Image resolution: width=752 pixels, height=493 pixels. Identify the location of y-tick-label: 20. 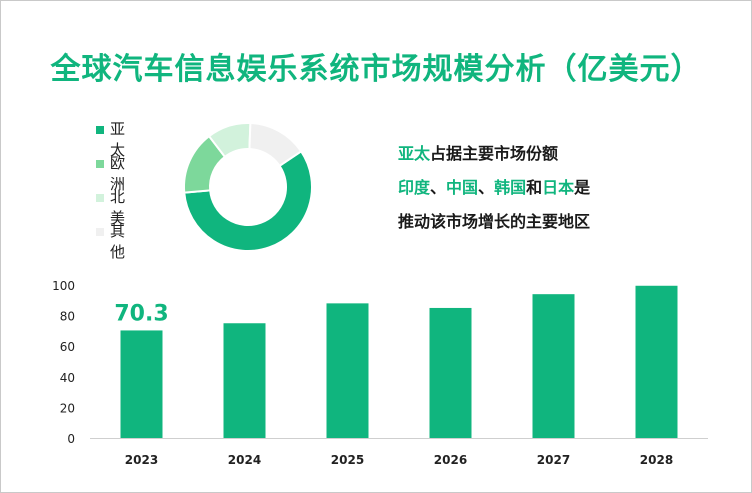
(67, 408).